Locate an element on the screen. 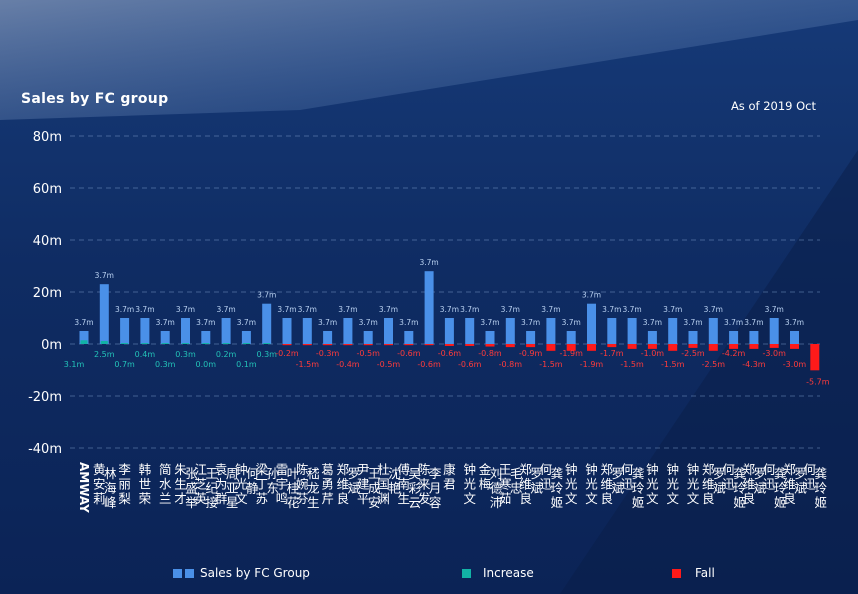 The height and width of the screenshot is (594, 858). category-label-char: 峰 is located at coordinates (110, 502).